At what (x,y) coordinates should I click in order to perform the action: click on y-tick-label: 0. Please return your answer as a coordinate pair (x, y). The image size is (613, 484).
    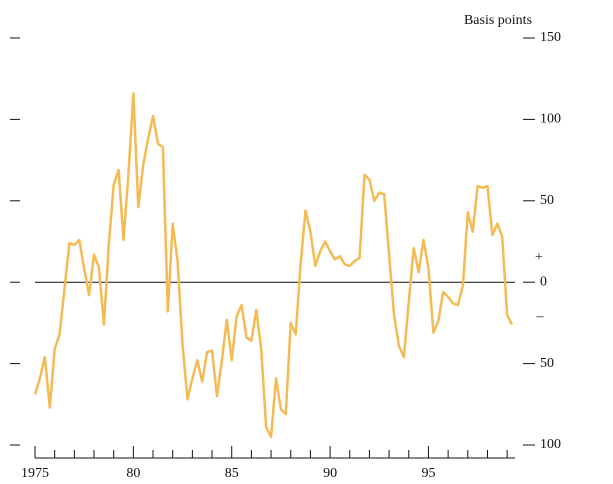
    Looking at the image, I should click on (543, 281).